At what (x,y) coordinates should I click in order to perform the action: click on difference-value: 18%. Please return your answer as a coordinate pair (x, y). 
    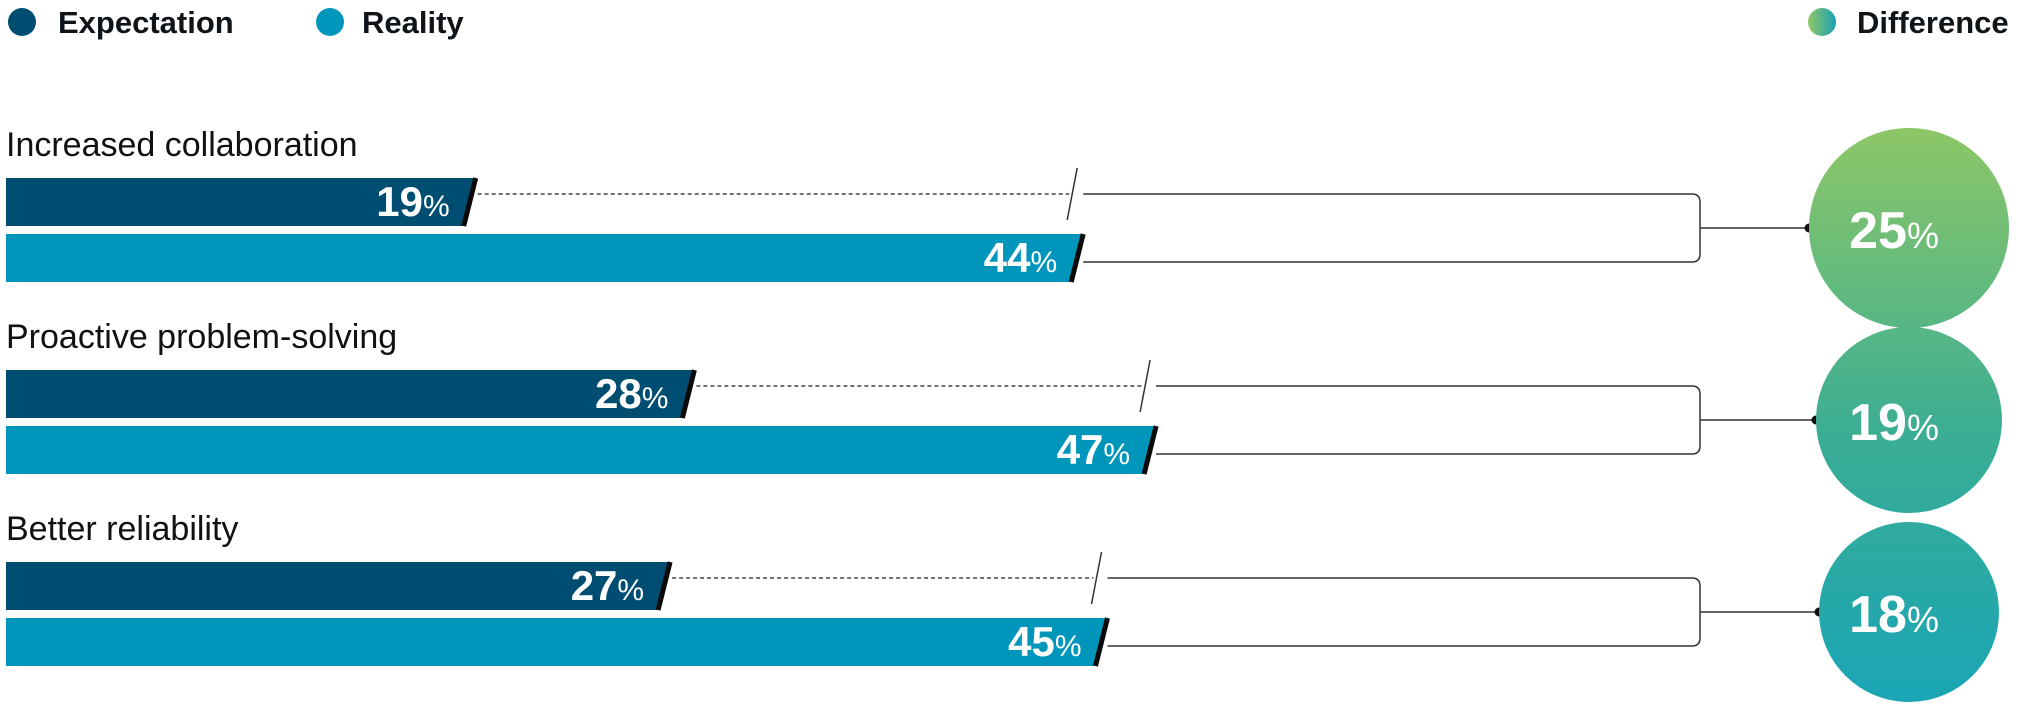
    Looking at the image, I should click on (1894, 615).